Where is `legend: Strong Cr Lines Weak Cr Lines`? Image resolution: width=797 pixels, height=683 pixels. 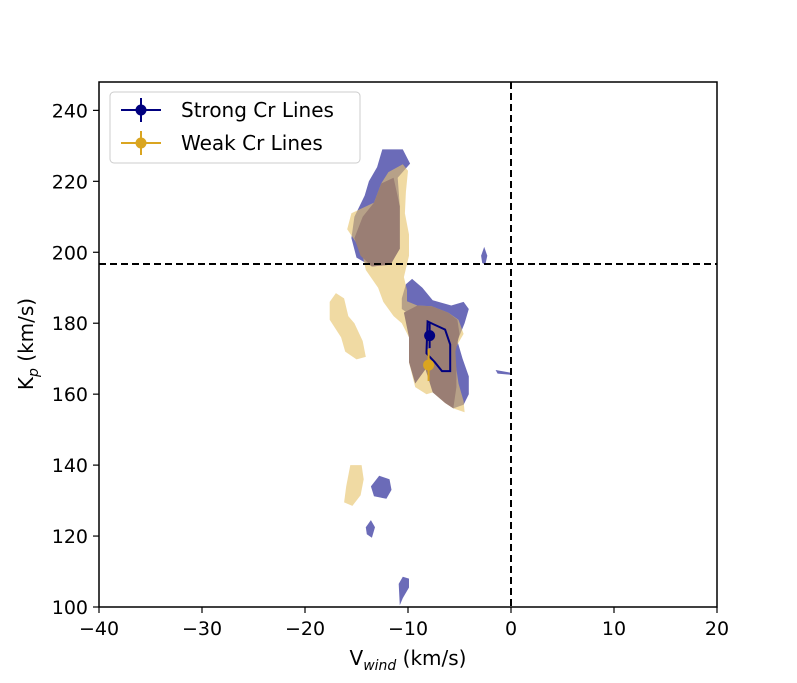 legend: Strong Cr Lines Weak Cr Lines is located at coordinates (235, 127).